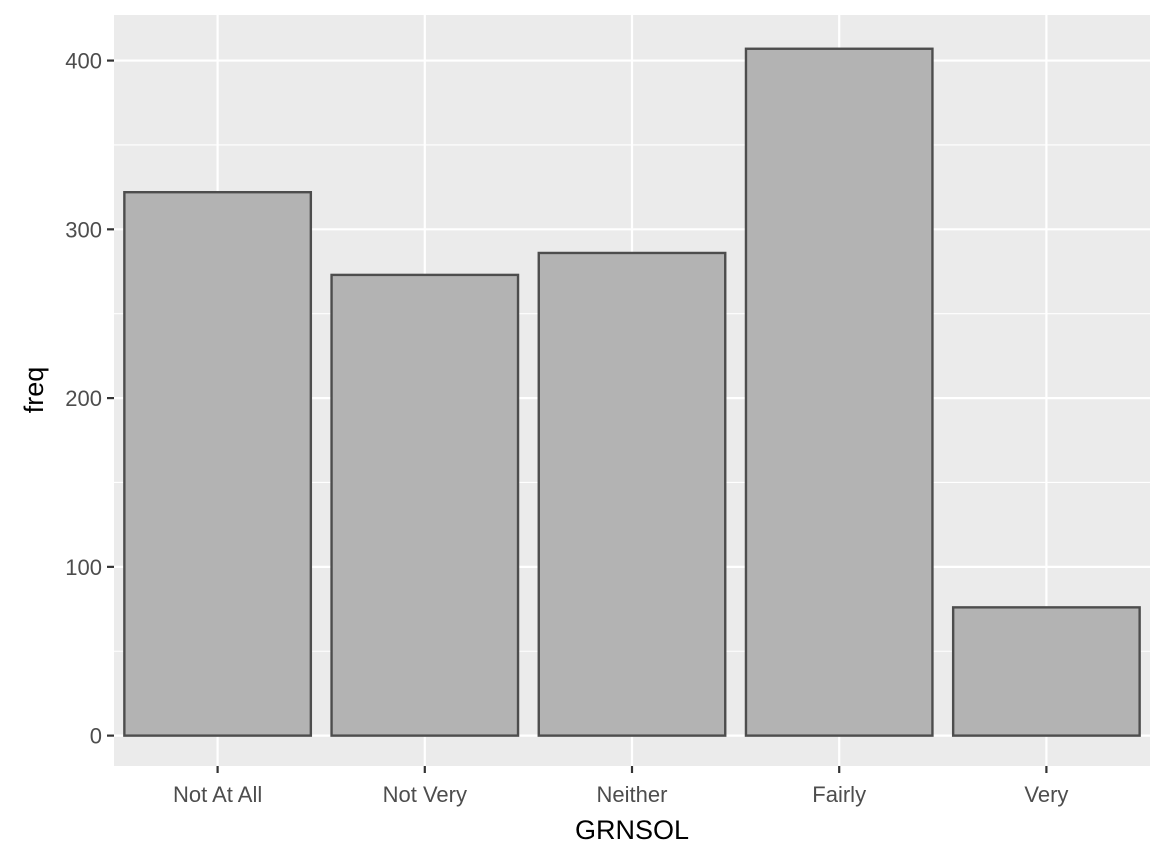 The width and height of the screenshot is (1166, 864). Describe the element at coordinates (96, 736) in the screenshot. I see `y-tick-label: 0` at that location.